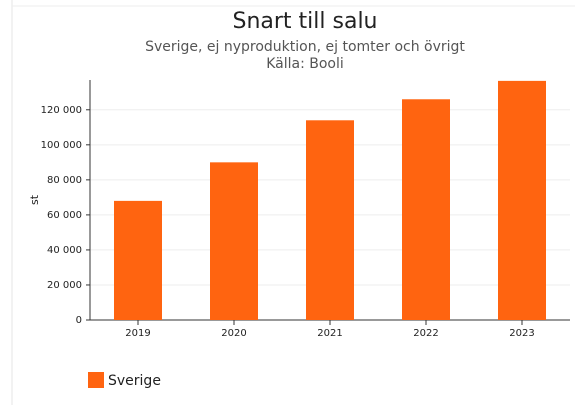 This screenshot has width=575, height=405. What do you see at coordinates (137, 333) in the screenshot?
I see `x-tick-label: 2019` at bounding box center [137, 333].